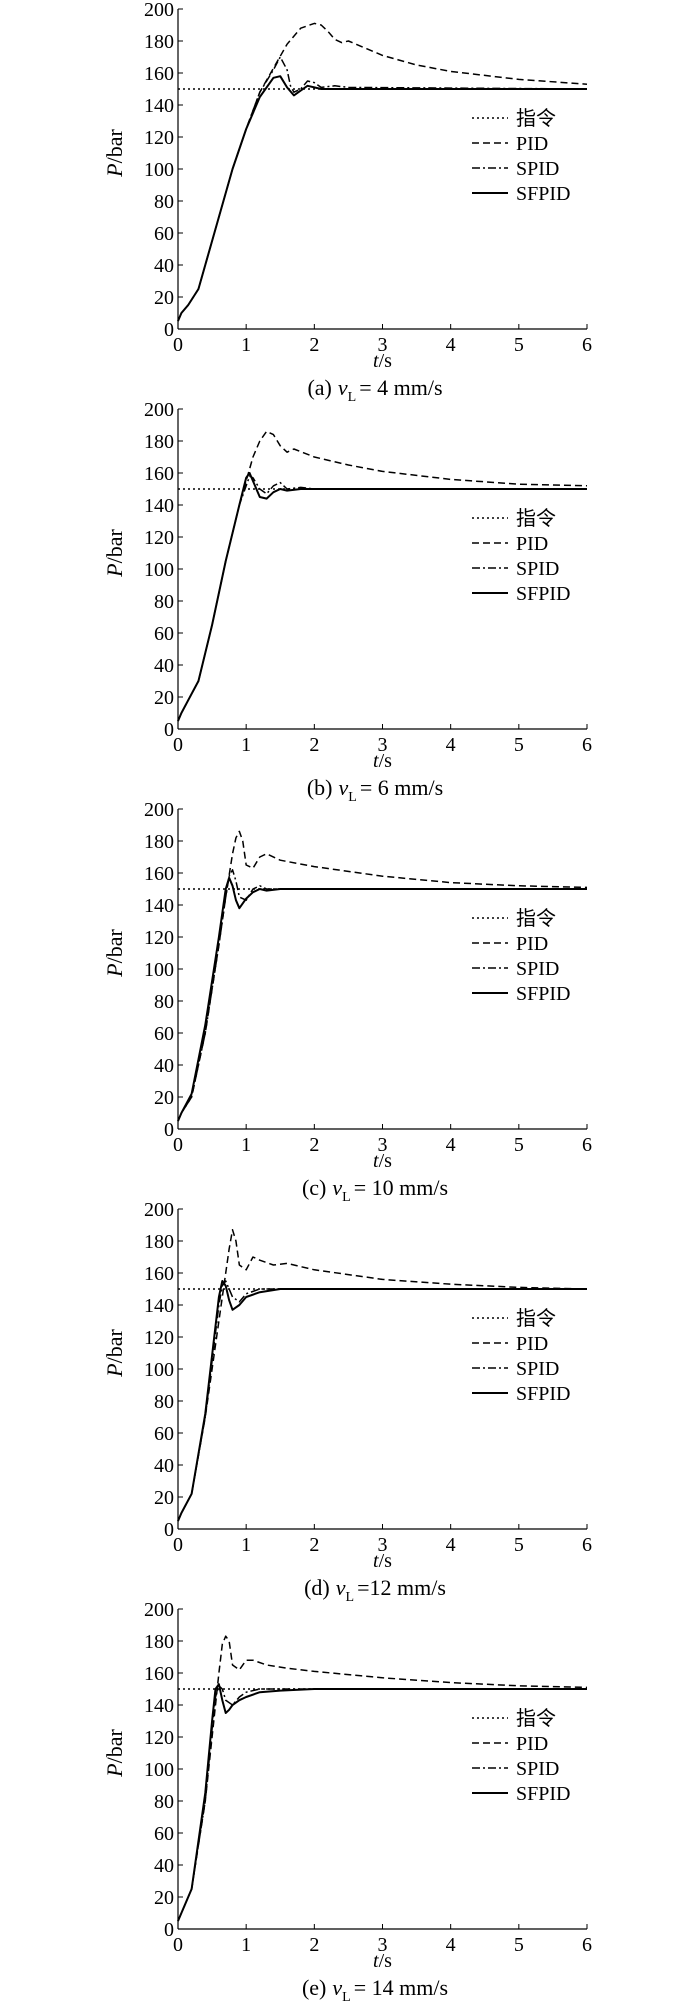 The width and height of the screenshot is (700, 2008). Describe the element at coordinates (337, 1987) in the screenshot. I see `caption-var: v` at that location.